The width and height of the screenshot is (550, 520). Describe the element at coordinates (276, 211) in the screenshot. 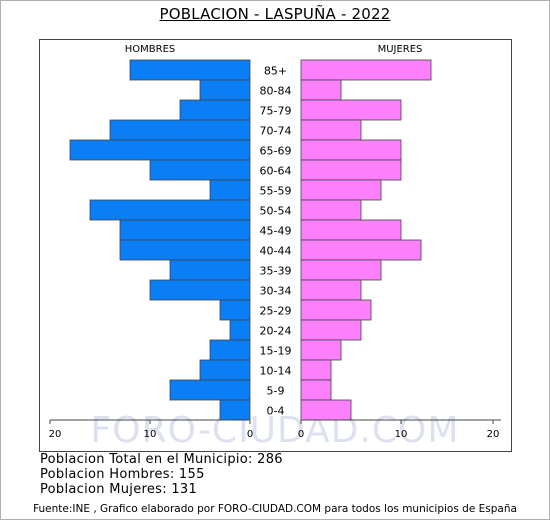

I see `age-group-label: 50-54` at that location.